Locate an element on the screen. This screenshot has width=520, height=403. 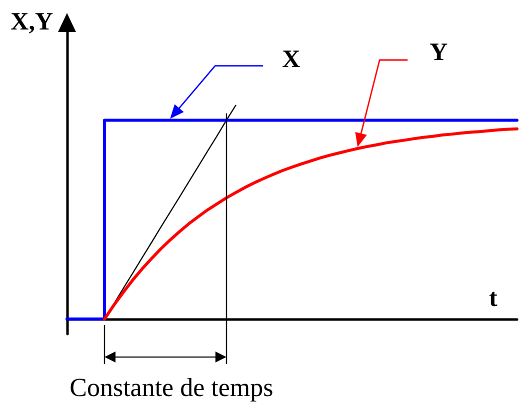
series-label: X is located at coordinates (291, 59).